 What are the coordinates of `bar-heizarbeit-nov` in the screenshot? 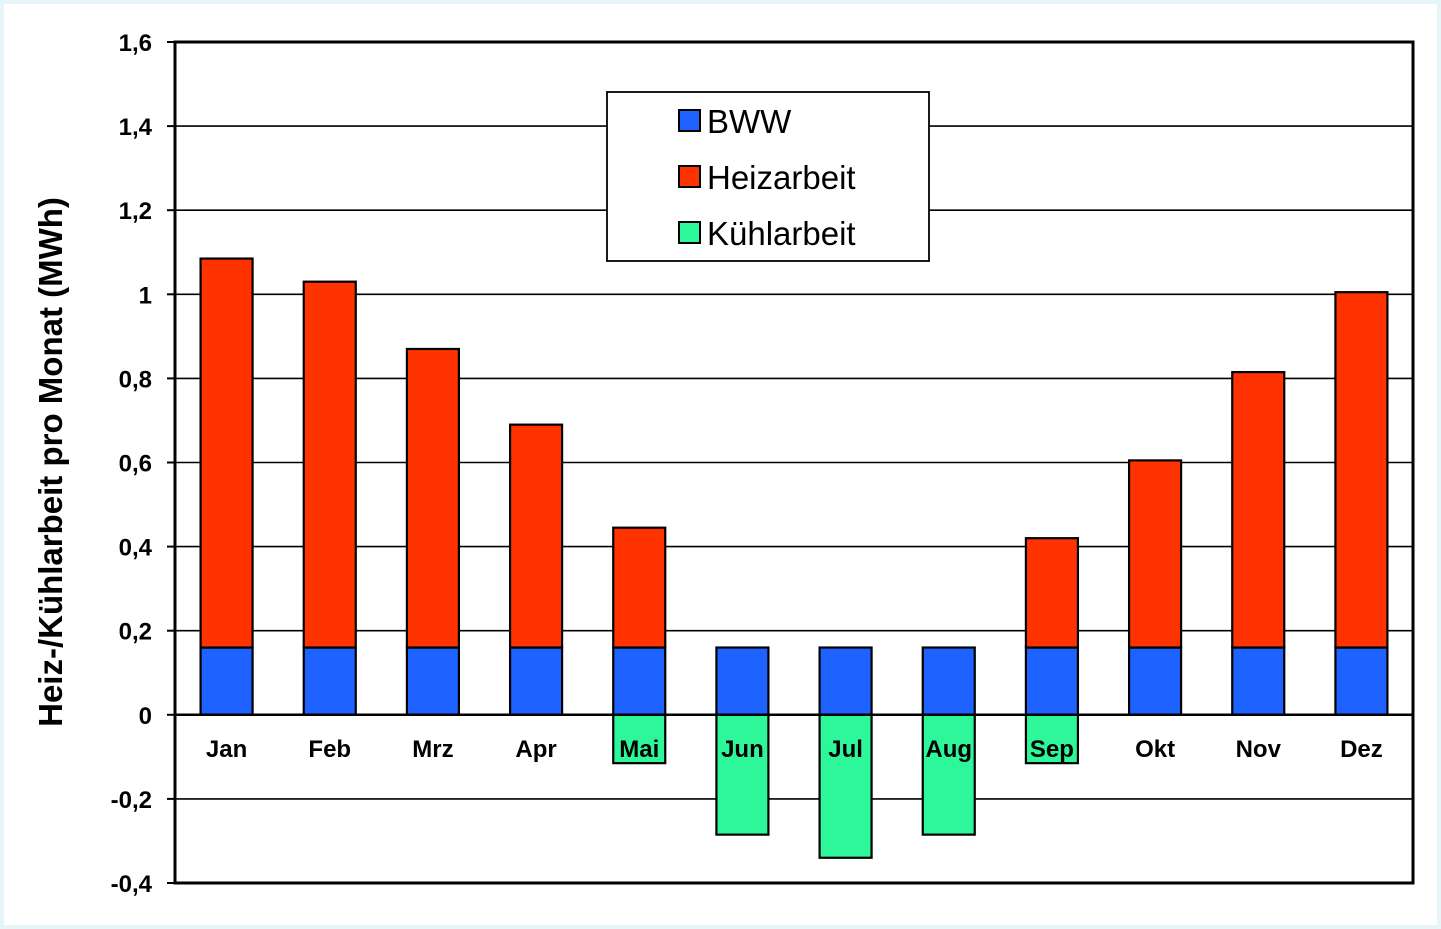 It's located at (1258, 509).